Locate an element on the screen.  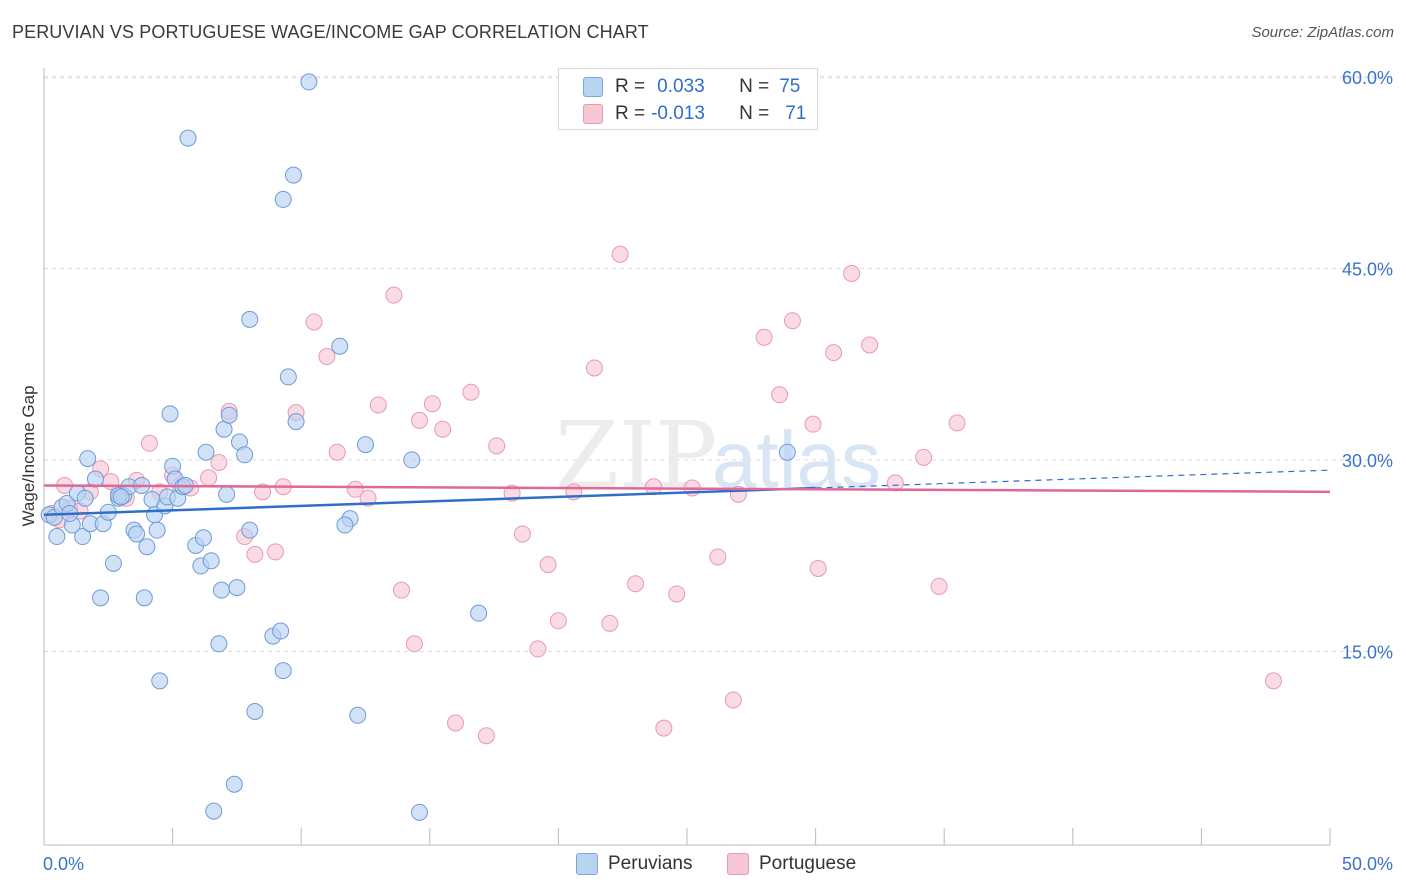
portuguese-trend-line is located at coordinates (687, 489).